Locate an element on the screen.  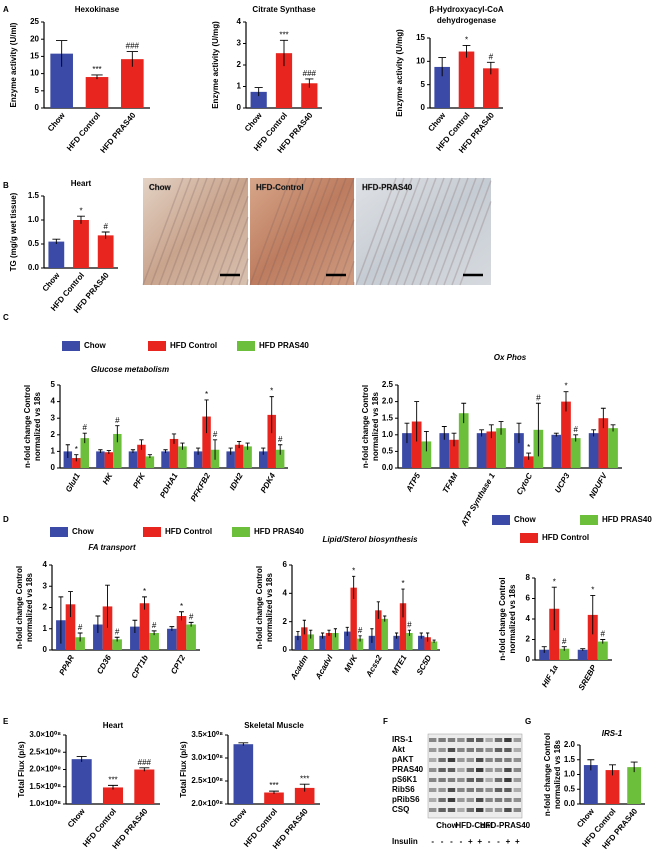
x-tick-label: Chow is located at coordinates (76, 817).